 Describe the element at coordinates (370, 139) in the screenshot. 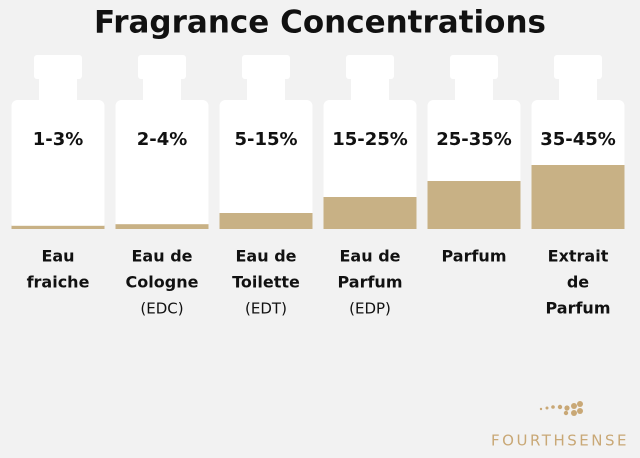

I see `concentration-label: 15-25%` at that location.